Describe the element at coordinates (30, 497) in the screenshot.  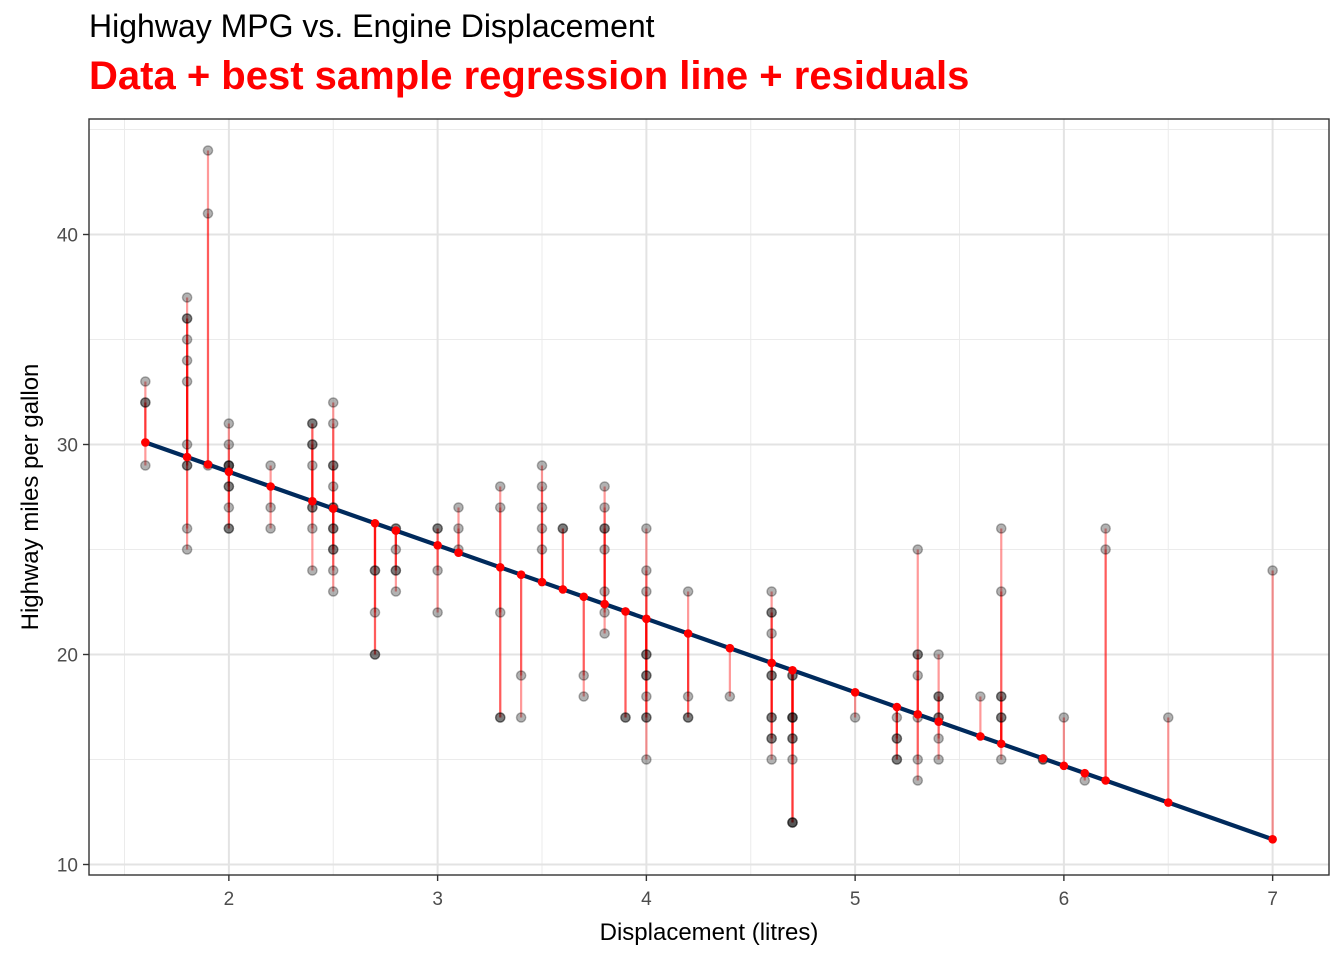
I see `y-axis-title: Highway miles per gallon` at that location.